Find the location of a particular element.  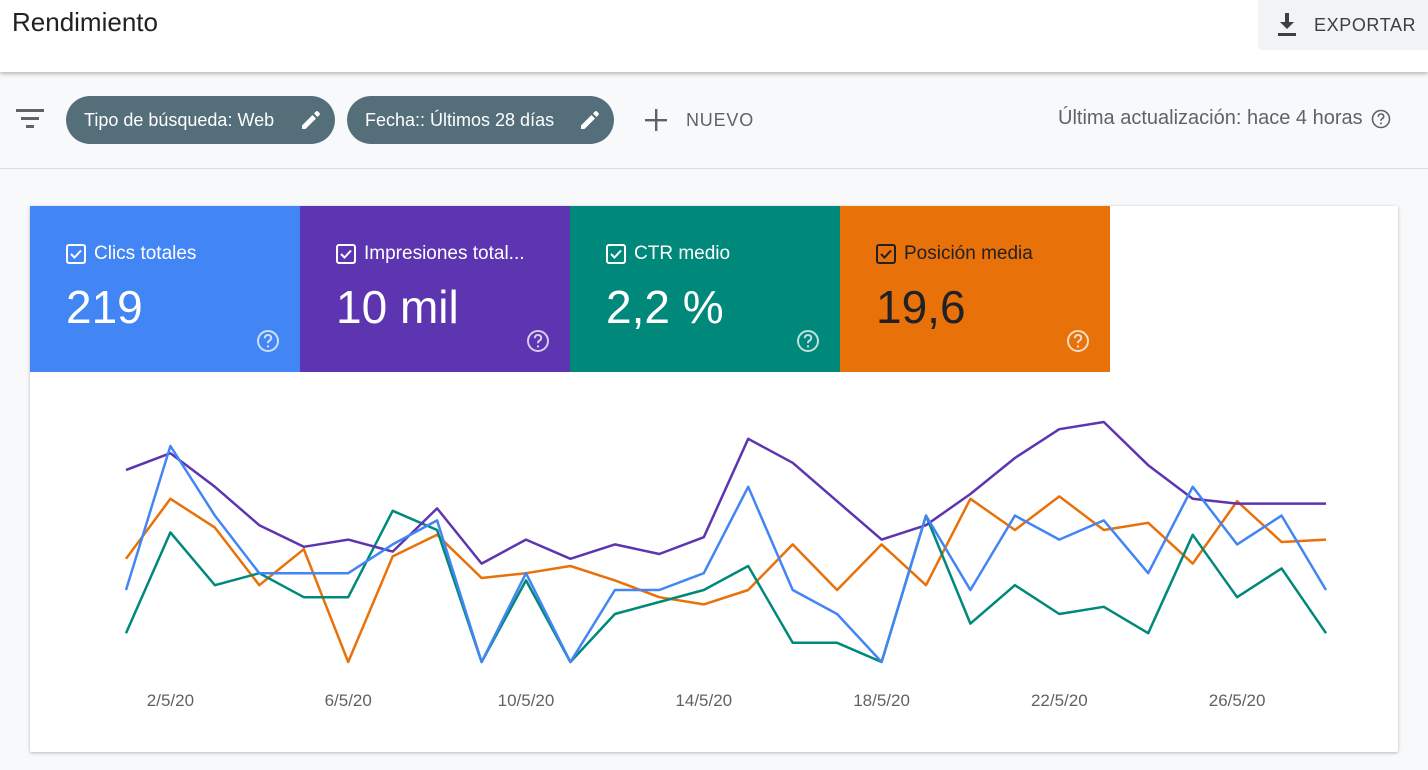

metric-position-tile: Posición media 19,6 is located at coordinates (975, 289).